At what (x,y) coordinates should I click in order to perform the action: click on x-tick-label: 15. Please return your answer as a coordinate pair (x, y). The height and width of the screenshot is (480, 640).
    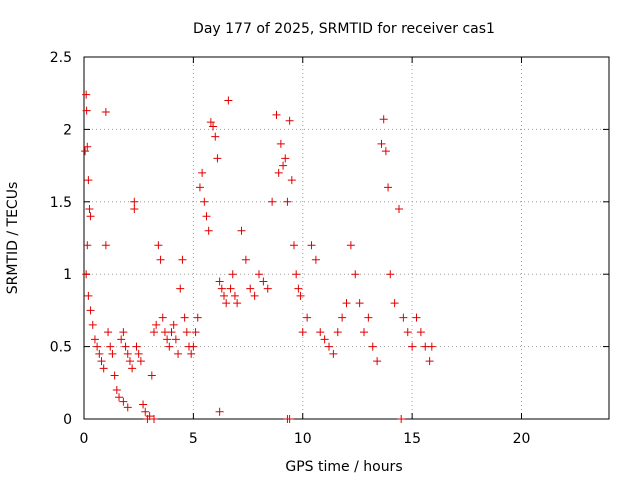
    Looking at the image, I should click on (412, 439).